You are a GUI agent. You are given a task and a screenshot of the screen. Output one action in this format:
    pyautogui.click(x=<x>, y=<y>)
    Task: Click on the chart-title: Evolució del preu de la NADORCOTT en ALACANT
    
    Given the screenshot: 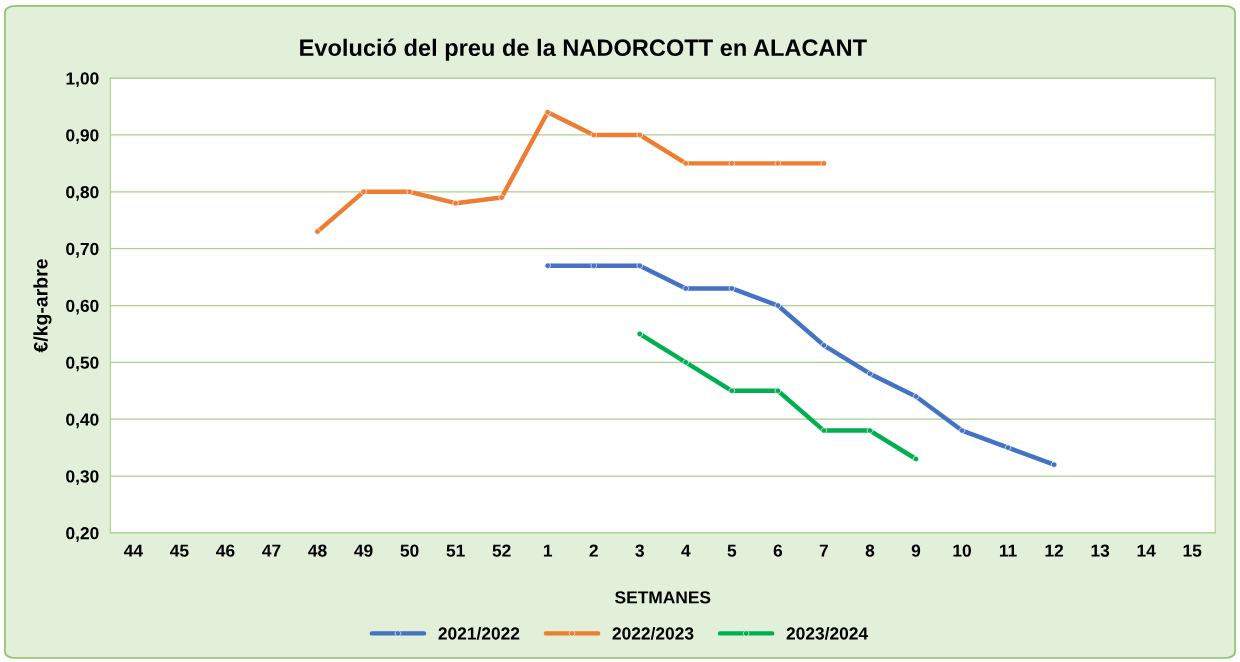 What is the action you would take?
    pyautogui.click(x=583, y=49)
    